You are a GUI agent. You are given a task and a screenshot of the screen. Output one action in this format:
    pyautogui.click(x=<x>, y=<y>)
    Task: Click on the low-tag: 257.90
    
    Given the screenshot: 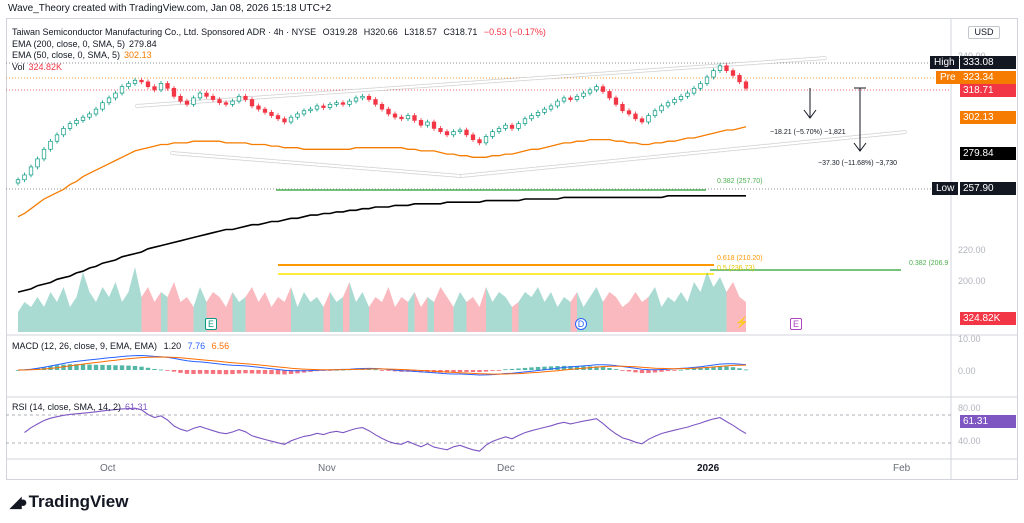 What is the action you would take?
    pyautogui.click(x=988, y=188)
    